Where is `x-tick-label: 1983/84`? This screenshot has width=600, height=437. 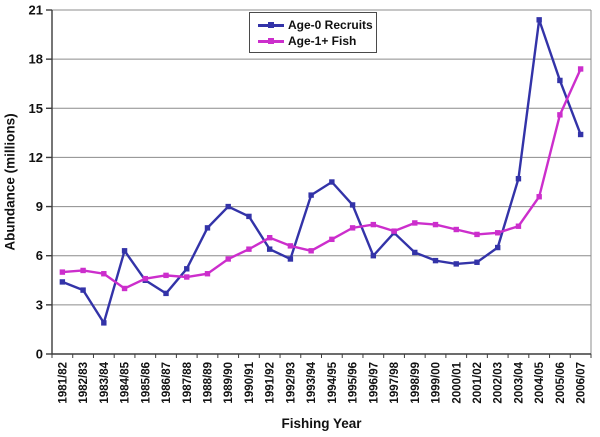 x-tick-label: 1983/84 is located at coordinates (105, 382).